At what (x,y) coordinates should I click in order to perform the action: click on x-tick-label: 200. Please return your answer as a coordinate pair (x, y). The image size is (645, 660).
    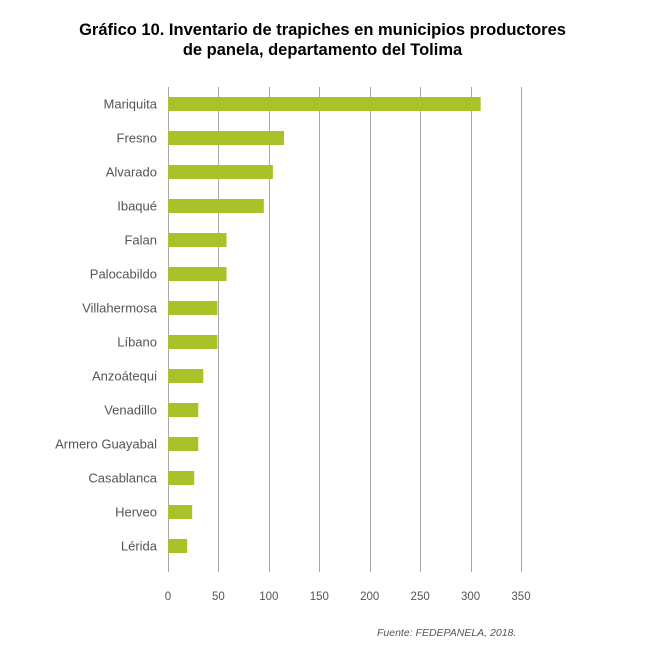
    Looking at the image, I should click on (369, 597).